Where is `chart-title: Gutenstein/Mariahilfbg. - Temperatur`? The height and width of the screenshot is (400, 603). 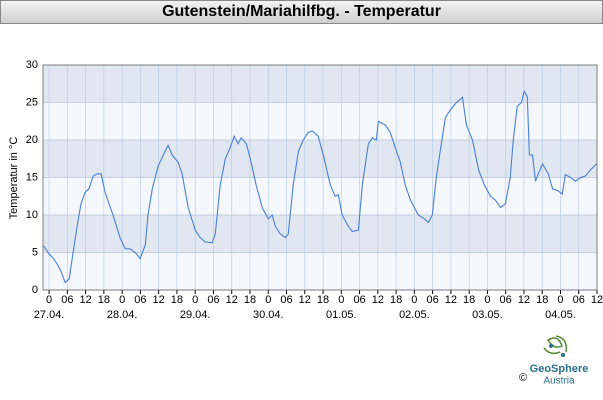 chart-title: Gutenstein/Mariahilfbg. - Temperatur is located at coordinates (301, 12).